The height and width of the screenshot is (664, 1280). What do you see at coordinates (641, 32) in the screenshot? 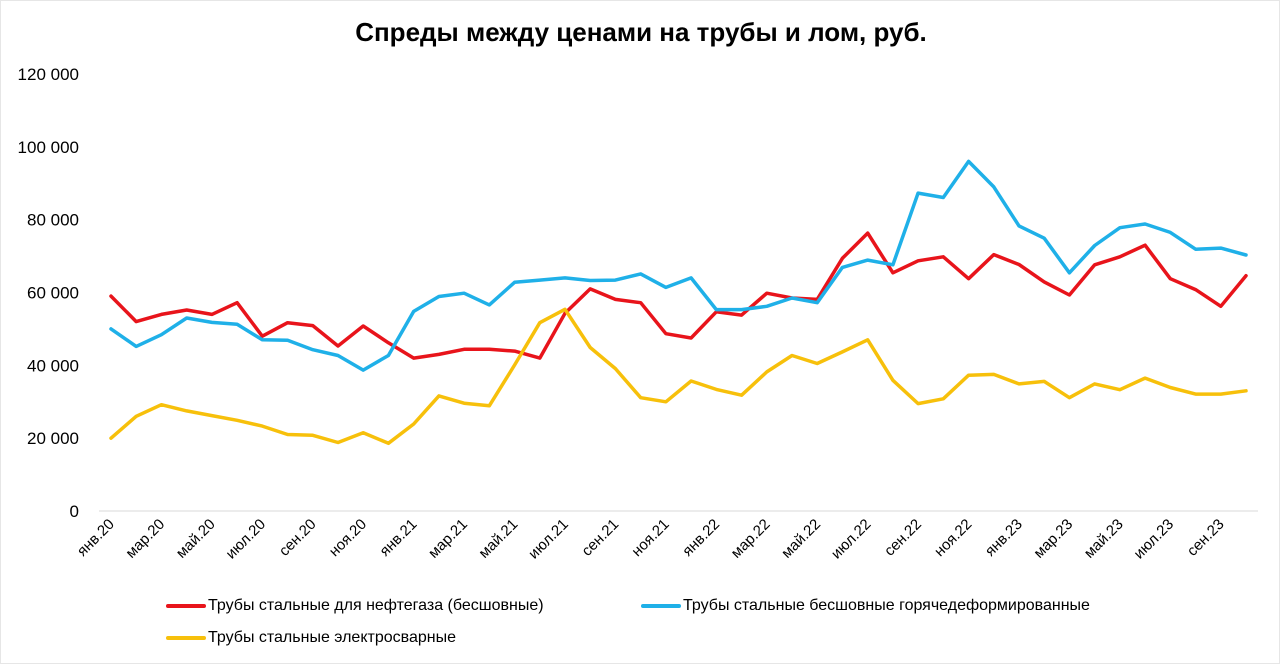
I see `chart-title: Спреды между ценами на трубы и лом, руб.` at bounding box center [641, 32].